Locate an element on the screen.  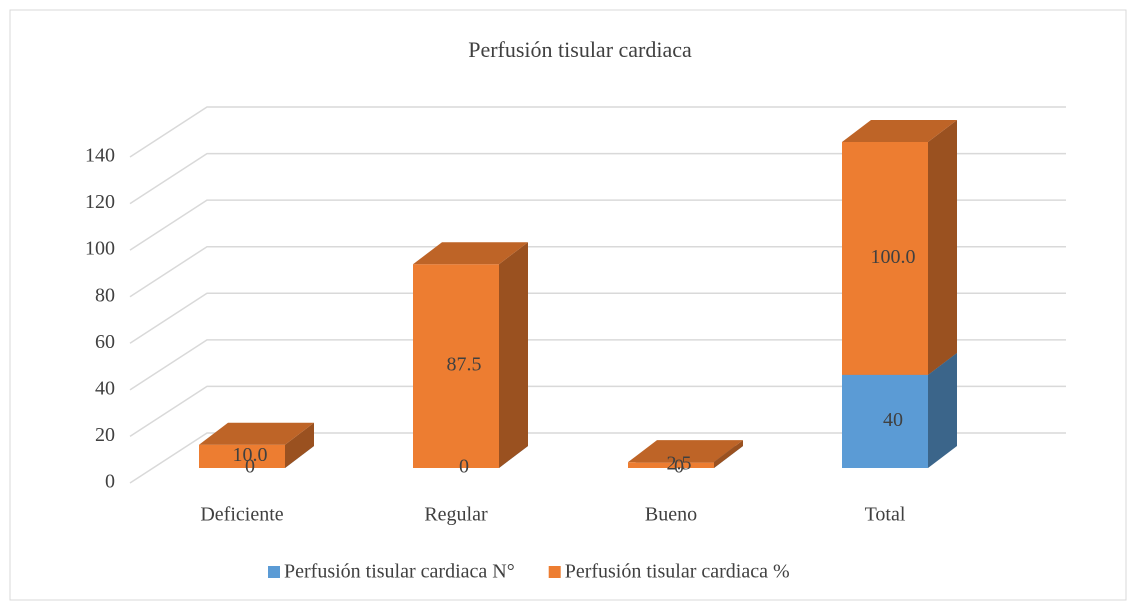
legend-label: Perfusión tisular cardiaca % is located at coordinates (677, 572).